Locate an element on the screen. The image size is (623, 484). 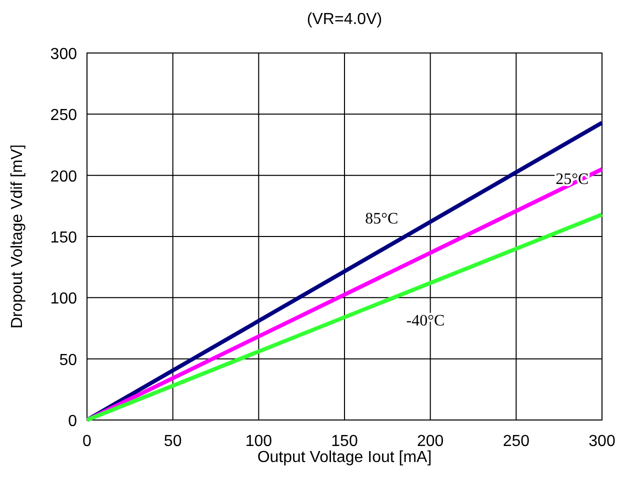
x-tick-label: 100 is located at coordinates (258, 441).